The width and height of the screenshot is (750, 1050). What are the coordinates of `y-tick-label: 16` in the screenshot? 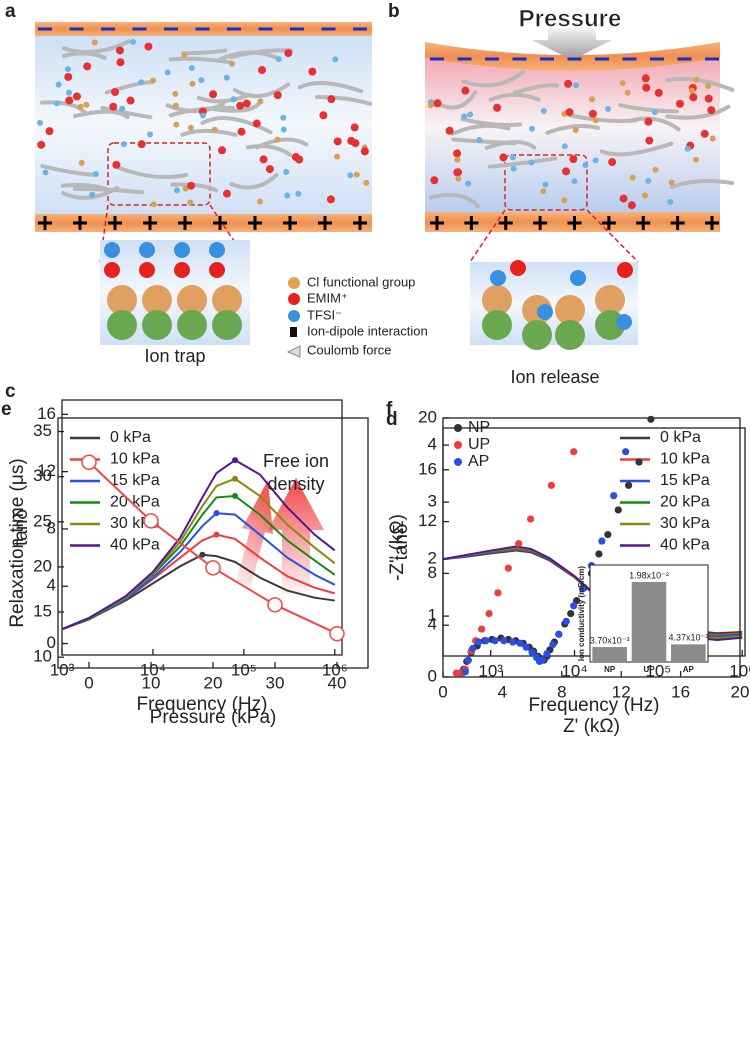 It's located at (427, 468).